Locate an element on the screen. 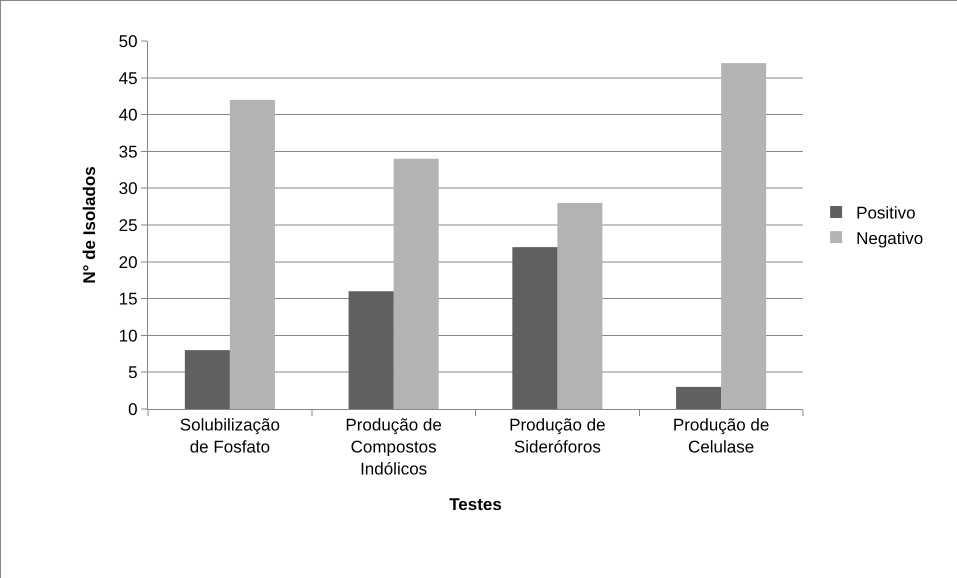 The image size is (957, 578). x-tick-label: Produção de Sideróforos is located at coordinates (557, 435).